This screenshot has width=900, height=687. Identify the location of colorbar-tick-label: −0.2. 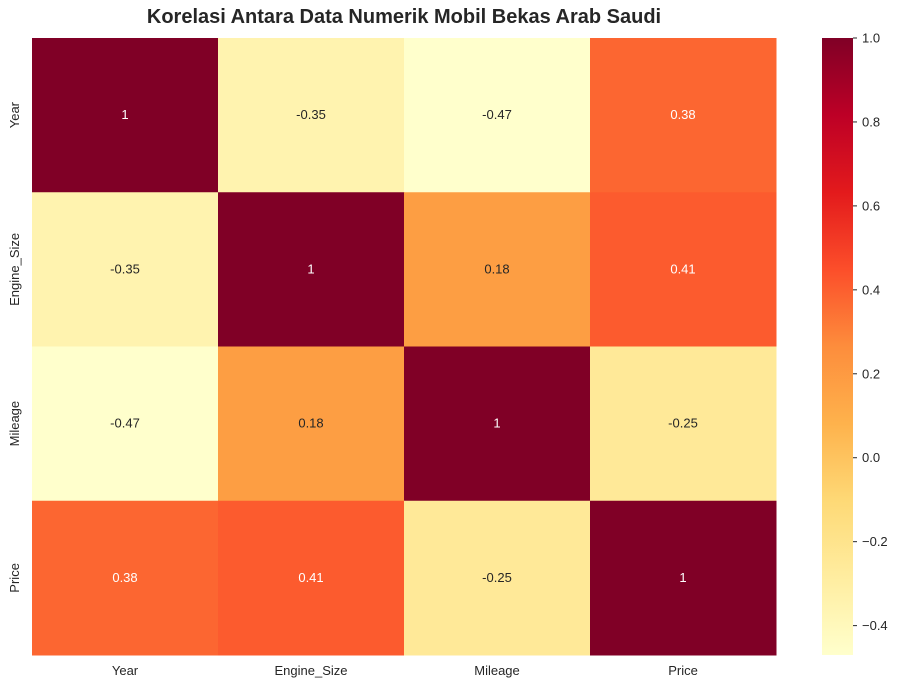
(875, 541).